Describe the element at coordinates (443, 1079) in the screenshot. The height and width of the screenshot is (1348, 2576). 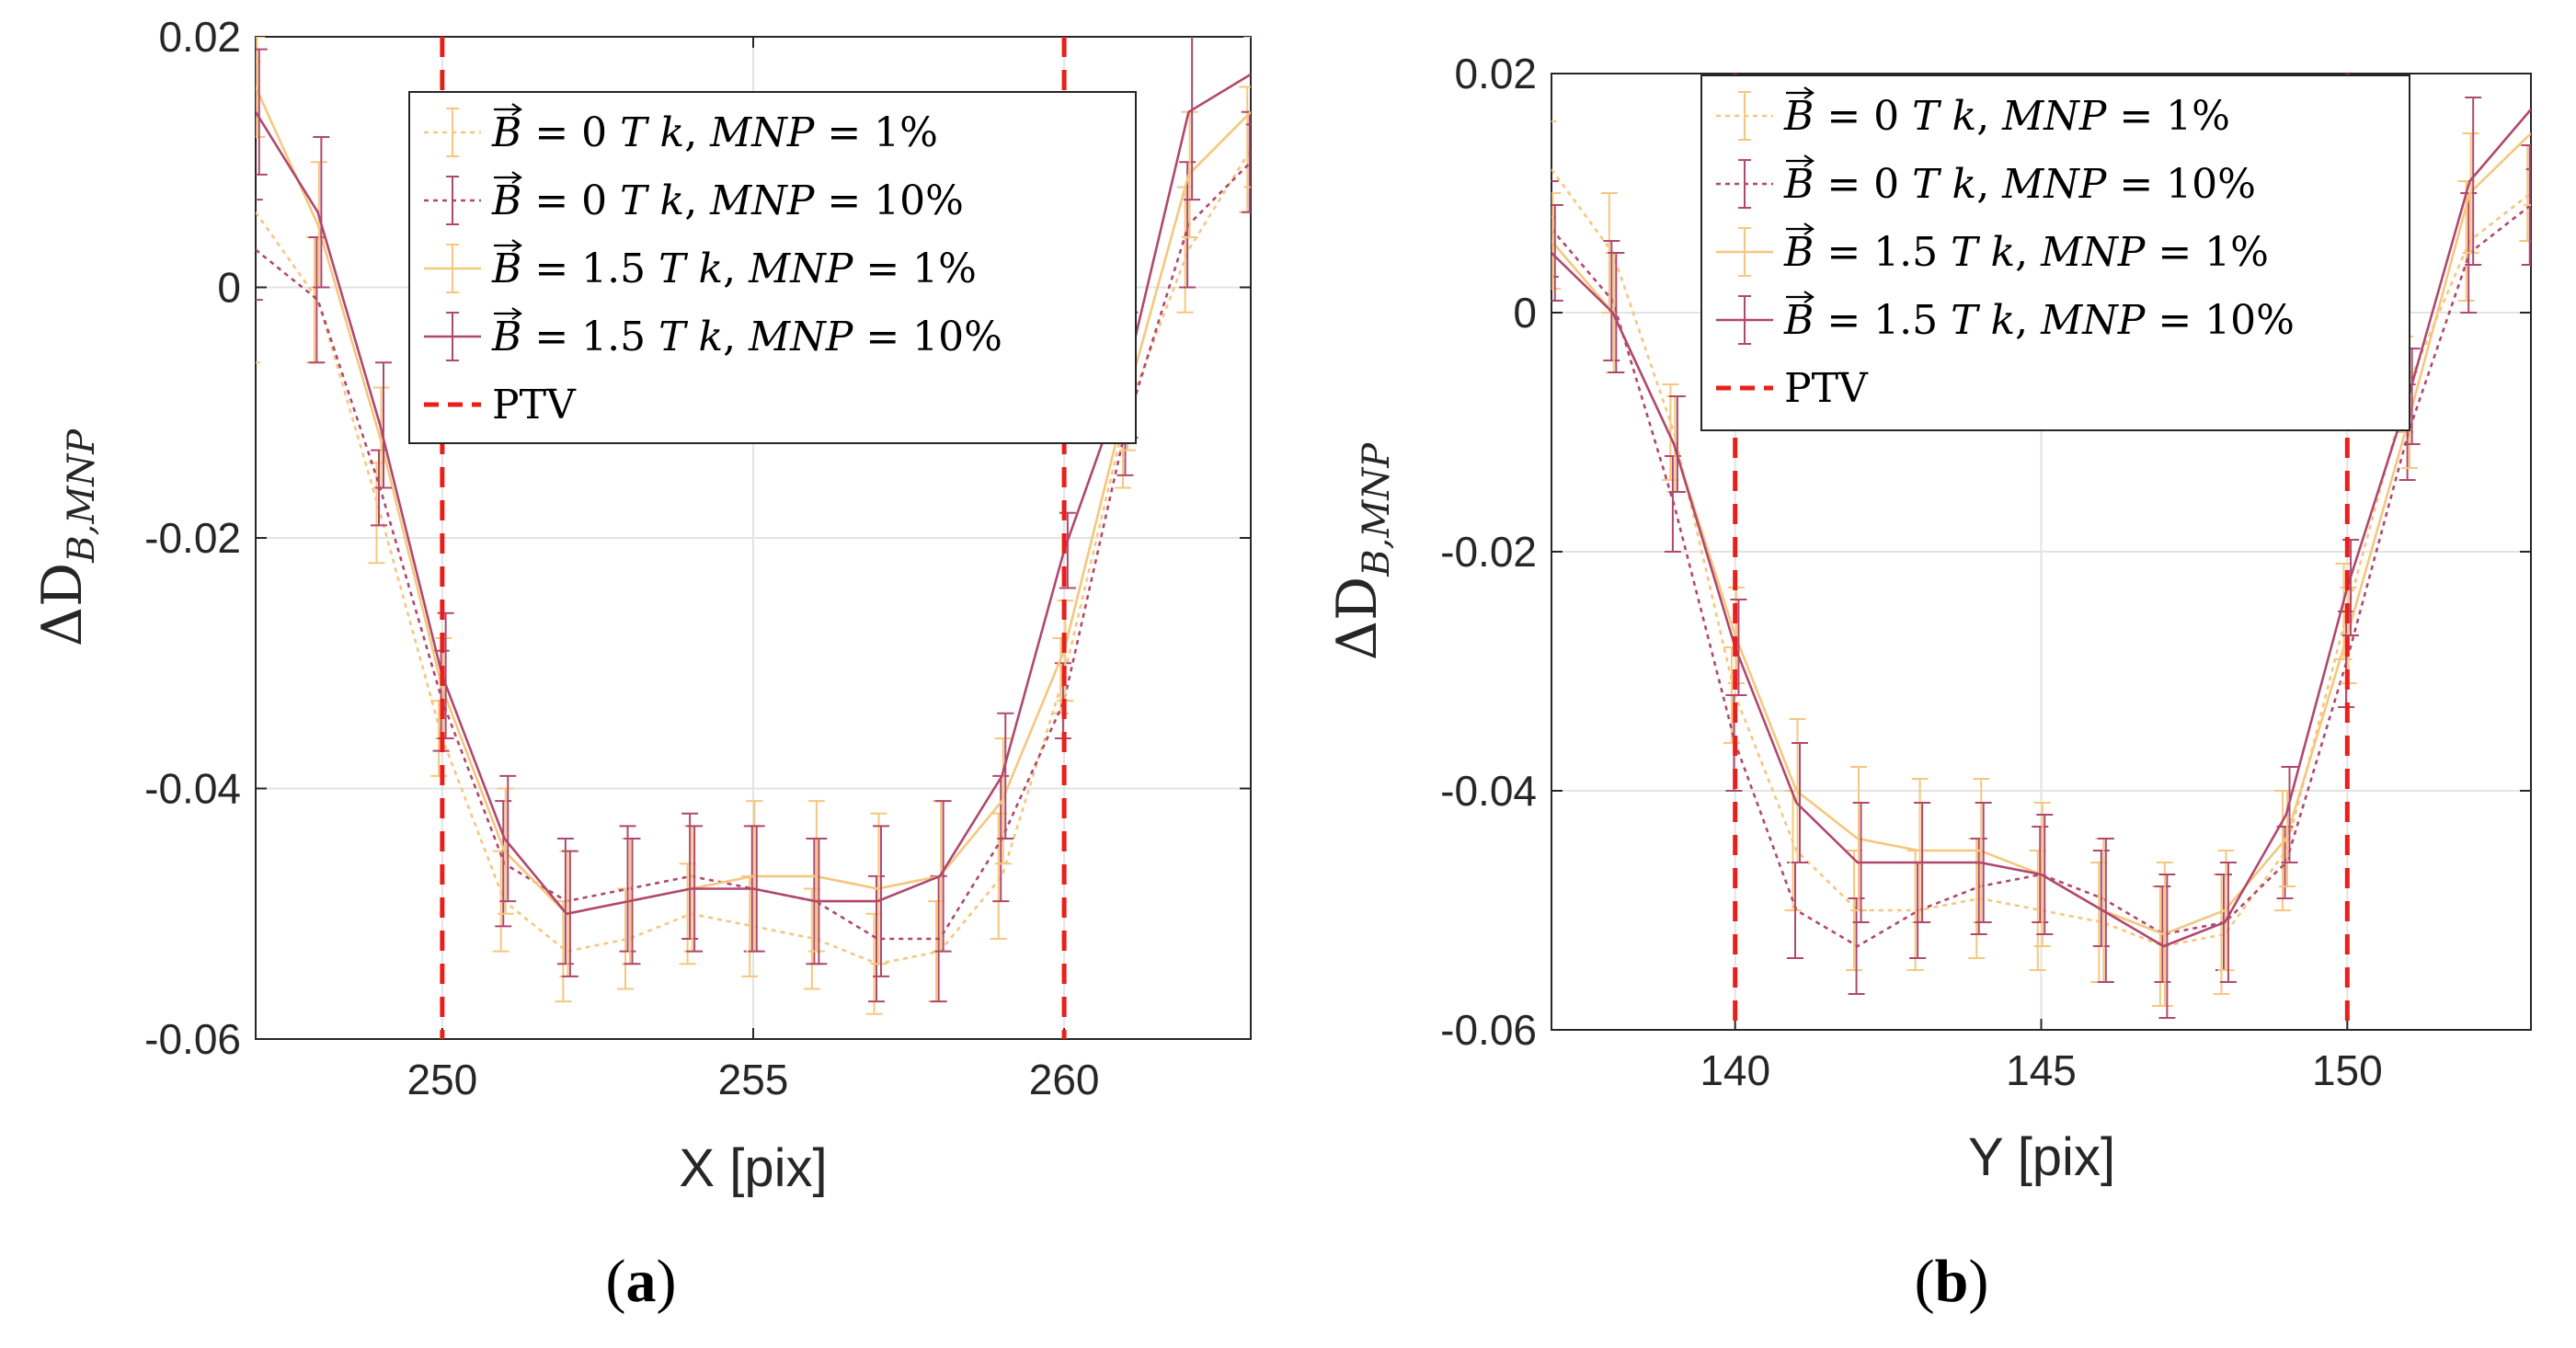
I see `x-tick-label: 250` at that location.